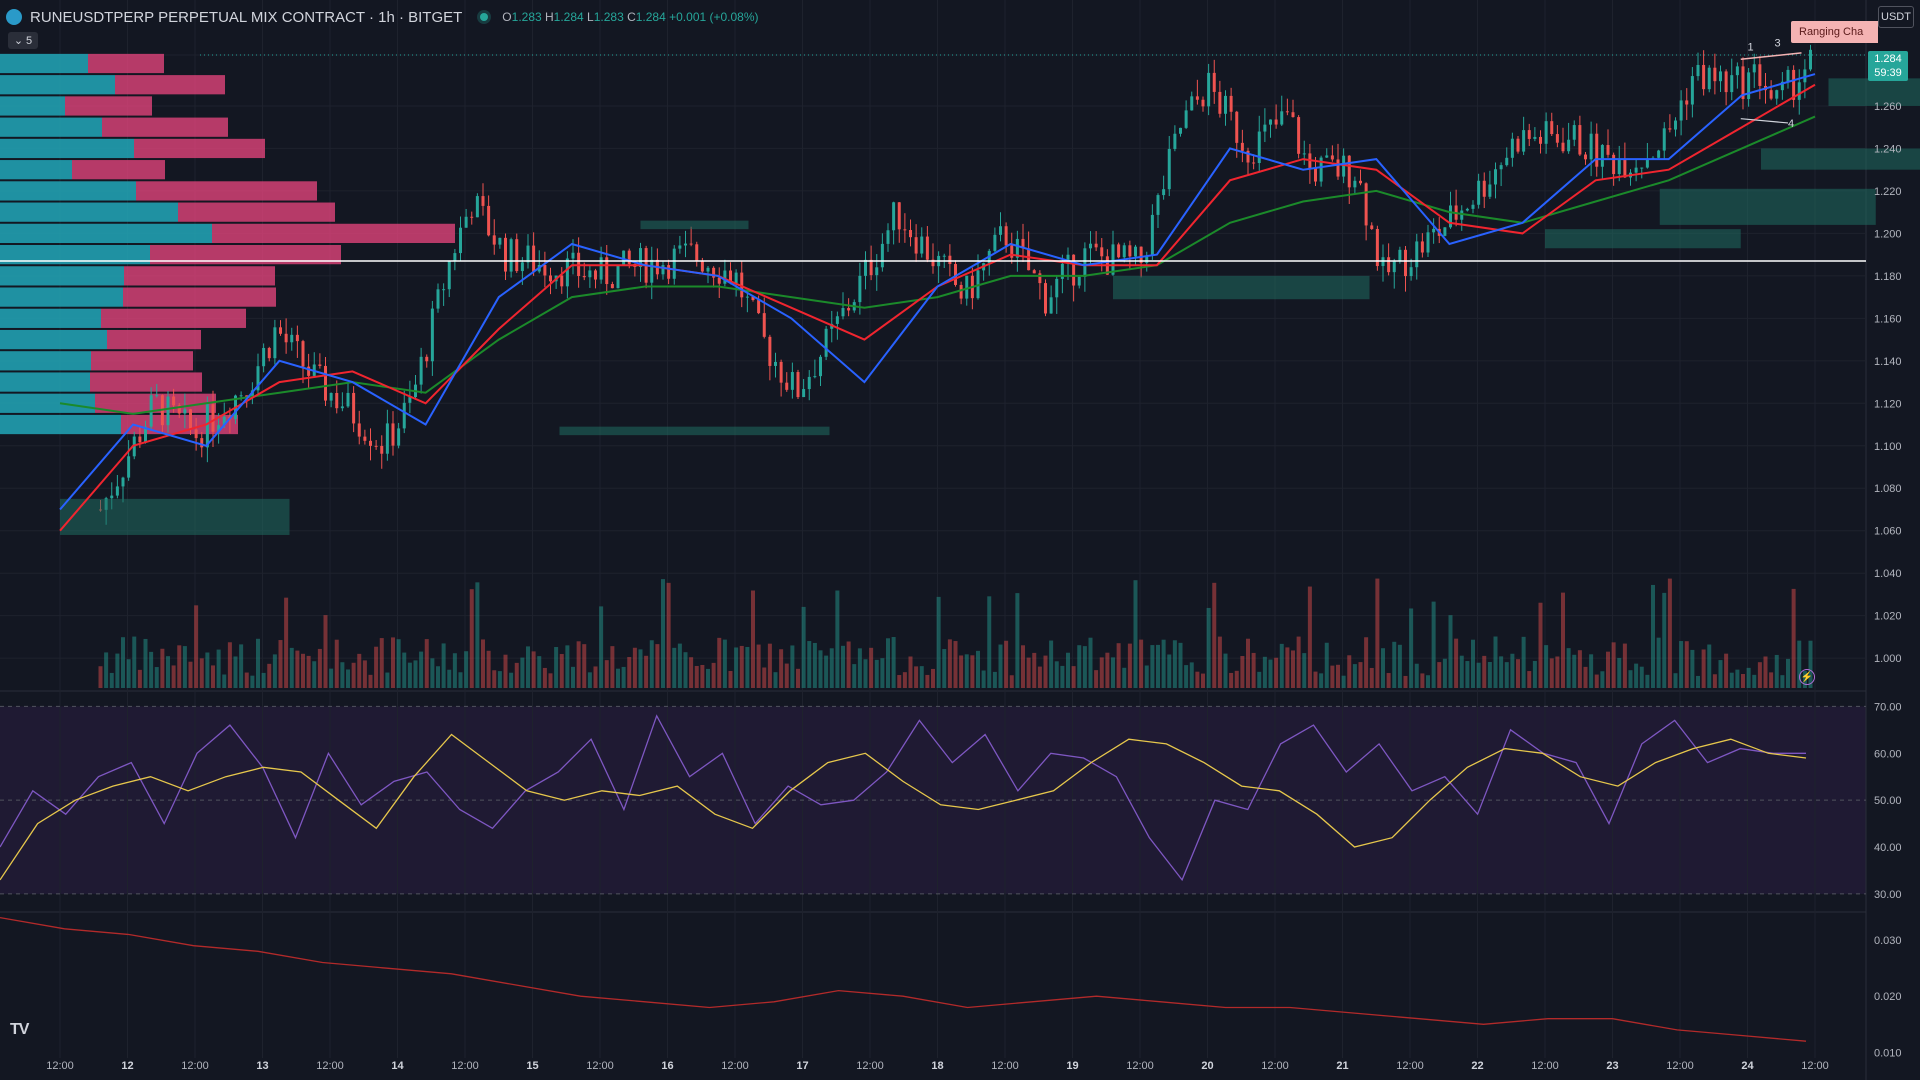 This screenshot has width=1920, height=1080. I want to click on time-axis-label: 21, so click(1342, 1066).